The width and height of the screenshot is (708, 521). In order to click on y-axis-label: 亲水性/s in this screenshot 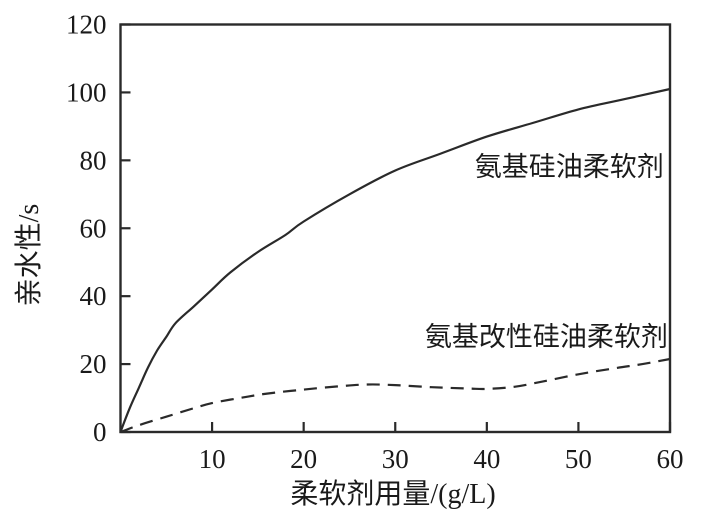, I will do `click(29, 255)`.